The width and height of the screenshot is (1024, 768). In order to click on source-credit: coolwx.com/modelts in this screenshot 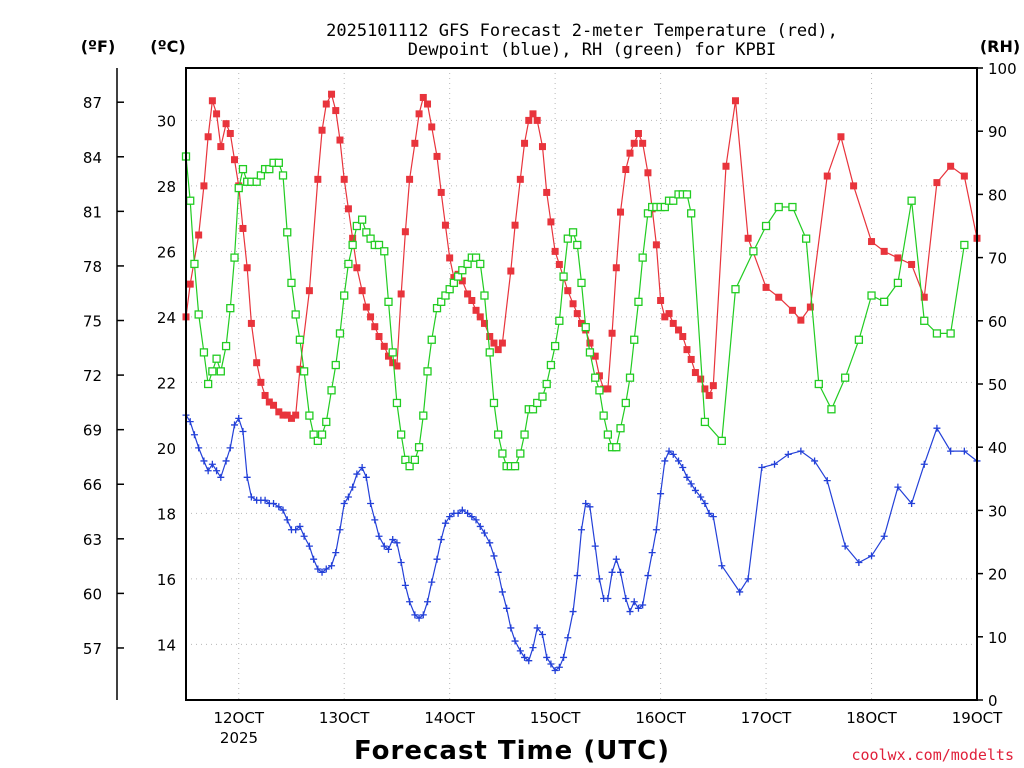, I will do `click(932, 755)`.